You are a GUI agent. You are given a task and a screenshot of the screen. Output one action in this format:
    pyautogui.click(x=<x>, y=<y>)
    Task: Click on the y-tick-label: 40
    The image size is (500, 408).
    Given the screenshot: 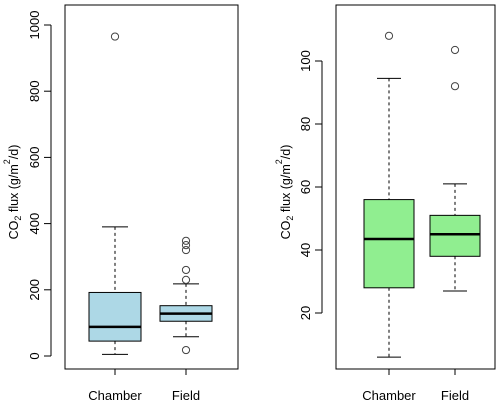 What is the action you would take?
    pyautogui.click(x=305, y=250)
    